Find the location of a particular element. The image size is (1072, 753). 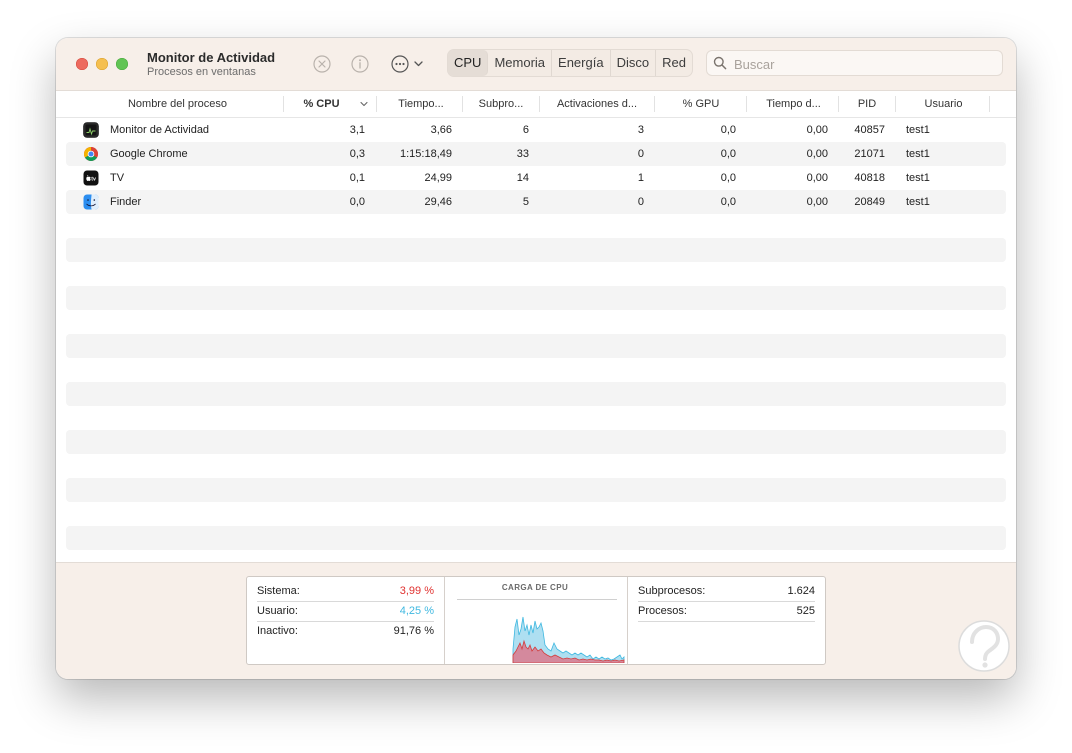

tab-energia: Energía is located at coordinates (581, 63).